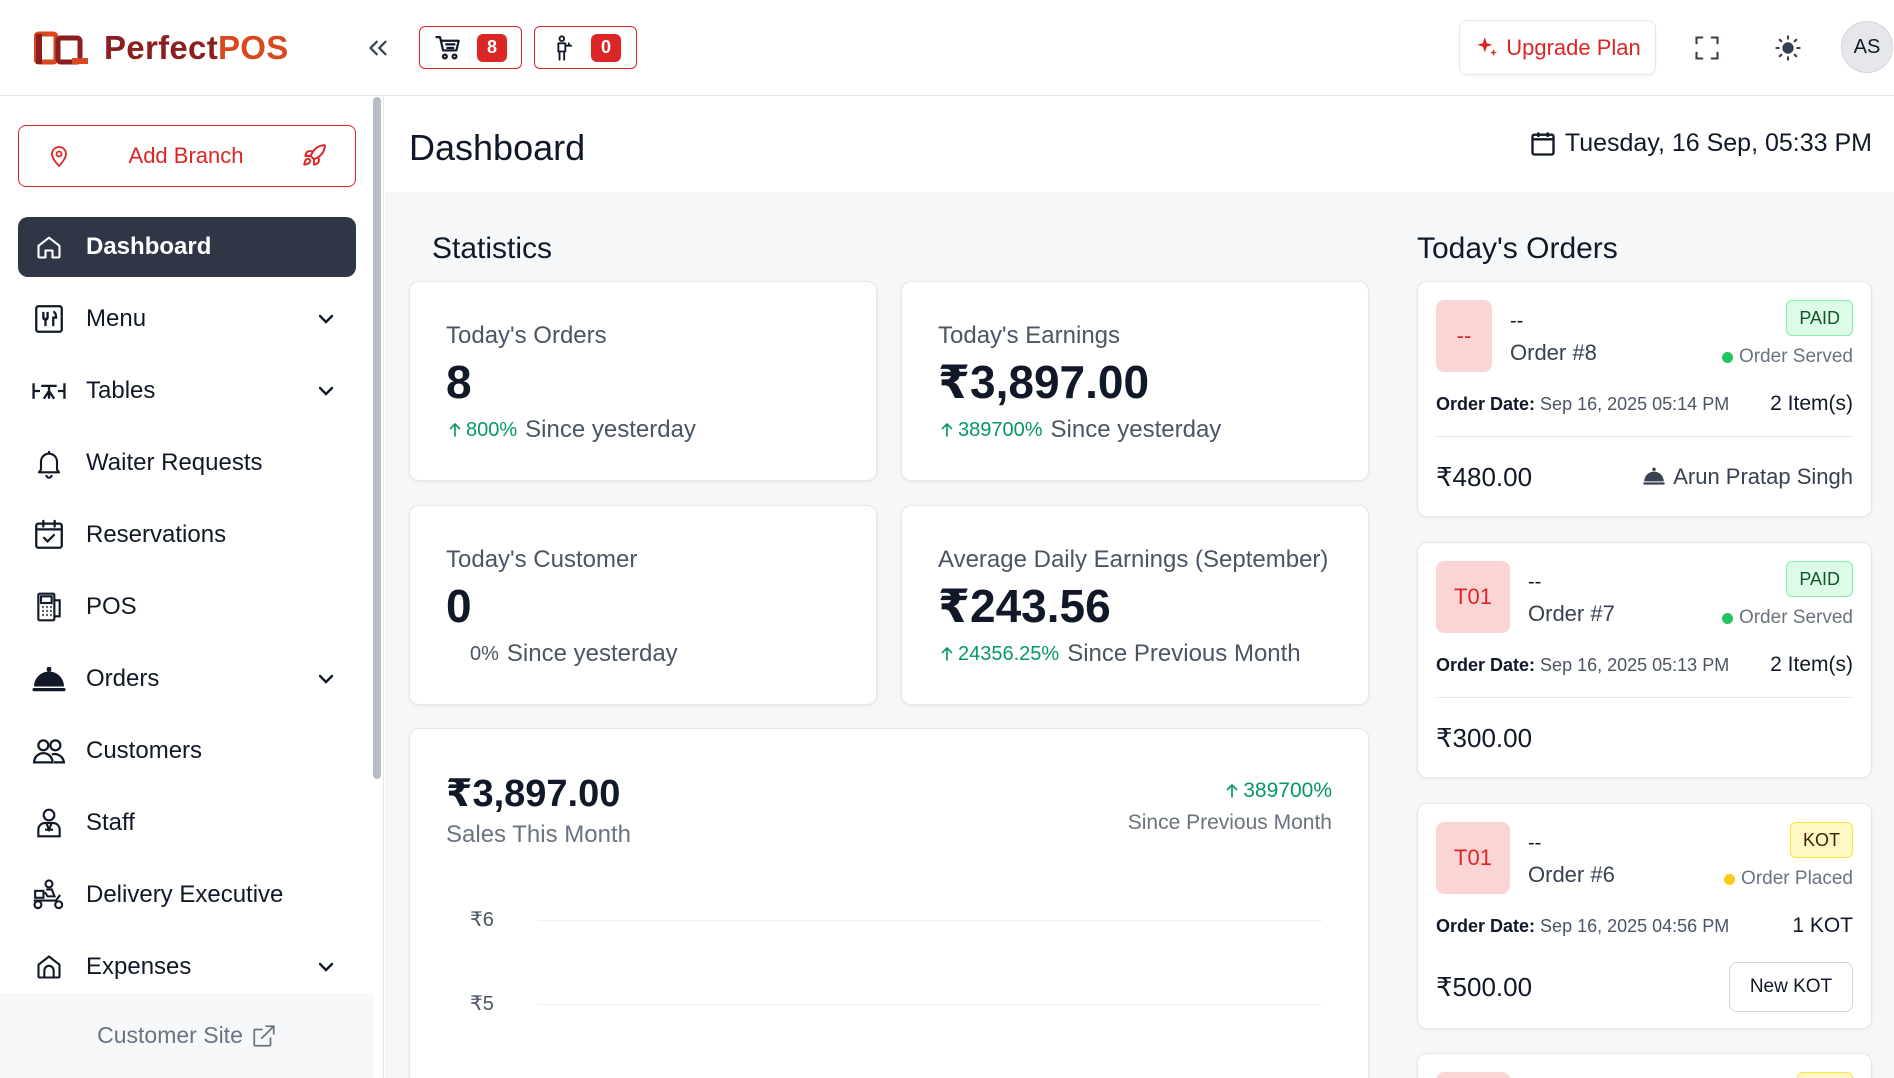 The height and width of the screenshot is (1078, 1894). What do you see at coordinates (1747, 477) in the screenshot?
I see `order-waiter: Arun Pratap Singh` at bounding box center [1747, 477].